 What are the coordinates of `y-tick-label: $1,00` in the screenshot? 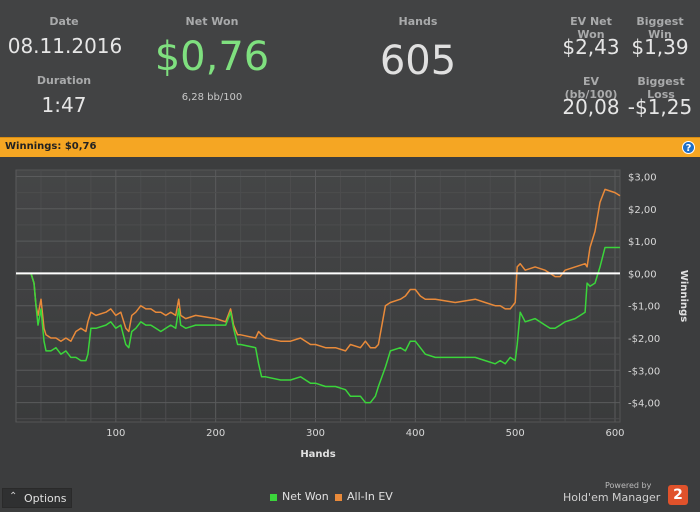 It's located at (642, 242).